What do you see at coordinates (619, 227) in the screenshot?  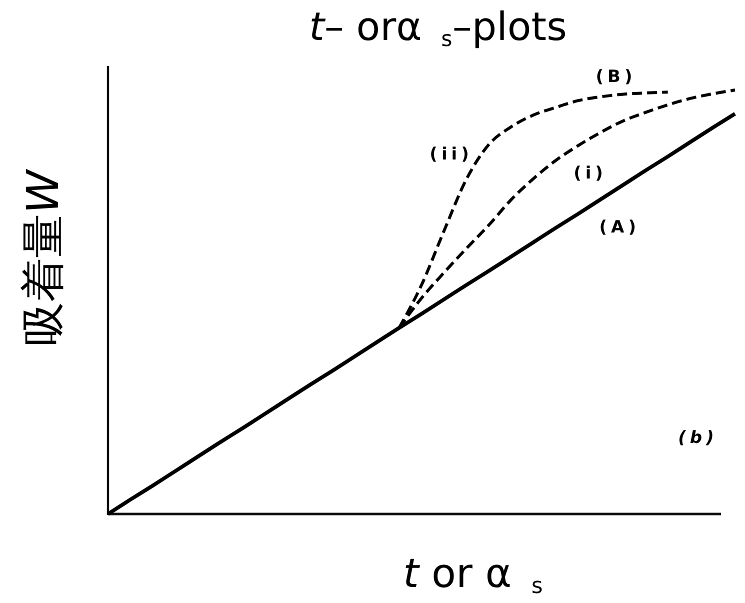 I see `series-label: (A)` at bounding box center [619, 227].